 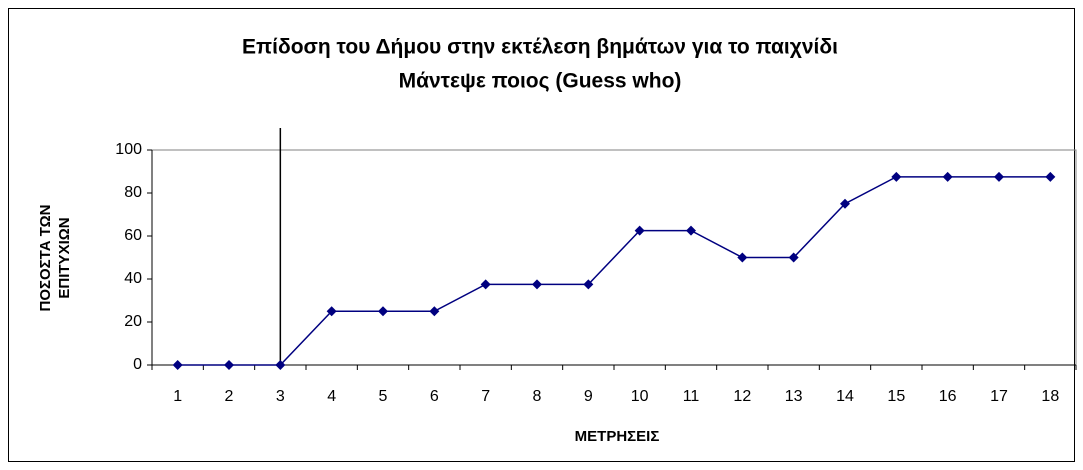 What do you see at coordinates (617, 436) in the screenshot?
I see `x-axis-title: ΜΕΤΡΗΣΕΙΣ` at bounding box center [617, 436].